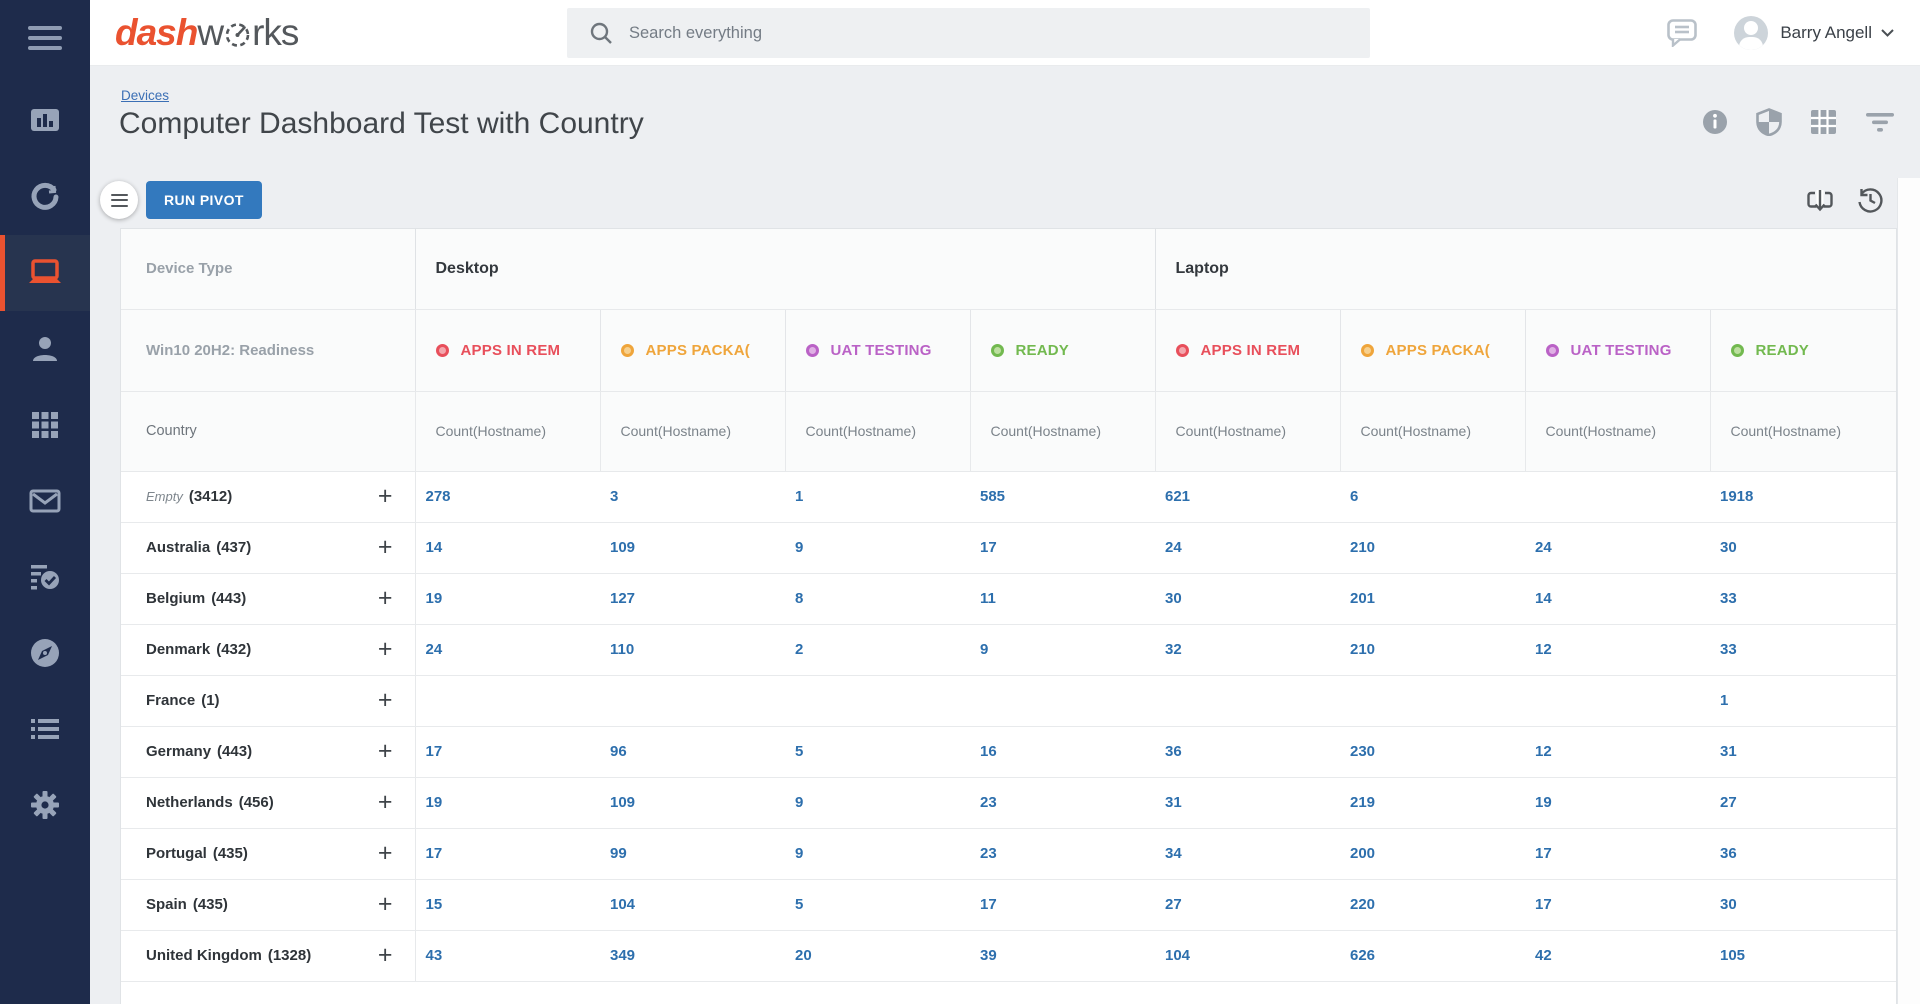 This screenshot has height=1004, width=1920. What do you see at coordinates (145, 95) in the screenshot?
I see `breadcrumb: Devices` at bounding box center [145, 95].